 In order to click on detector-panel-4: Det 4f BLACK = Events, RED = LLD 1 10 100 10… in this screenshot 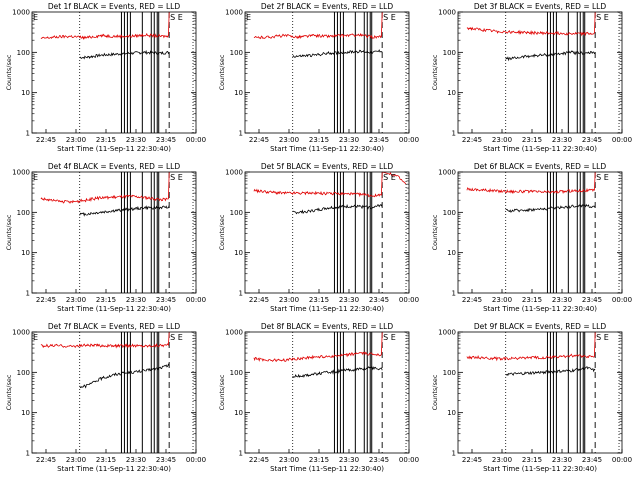, I will do `click(106, 240)`.